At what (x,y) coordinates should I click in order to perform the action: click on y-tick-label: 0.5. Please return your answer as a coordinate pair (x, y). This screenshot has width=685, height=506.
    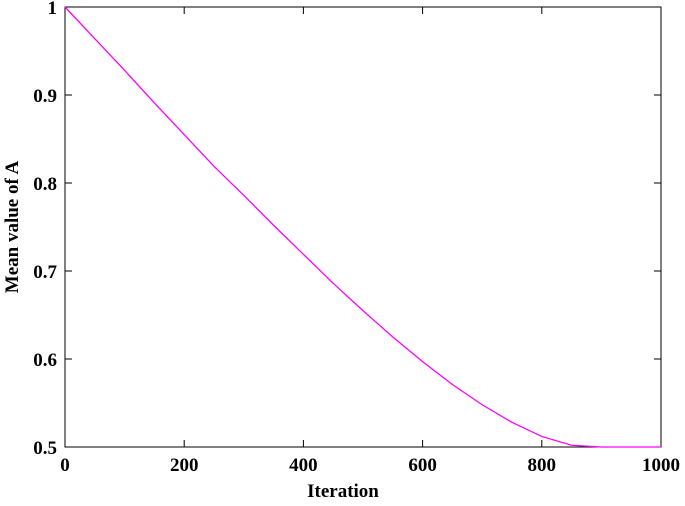
    Looking at the image, I should click on (45, 448).